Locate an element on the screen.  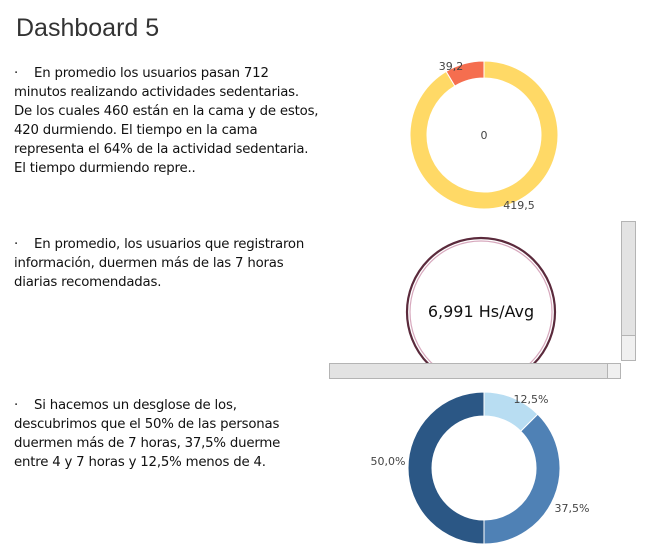
sleep-average-kpi: 6,991 Hs/Avg is located at coordinates (482, 303).